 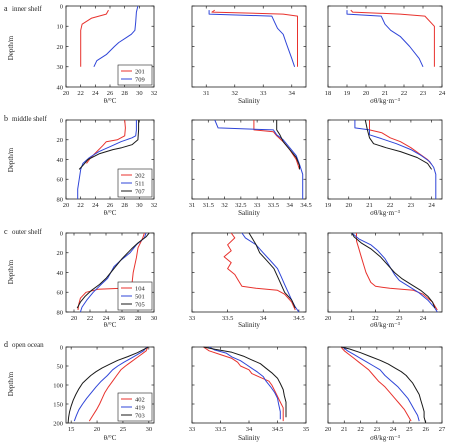 What do you see at coordinates (11, 159) in the screenshot?
I see `y-axis-label-row-b: Depth/m` at bounding box center [11, 159].